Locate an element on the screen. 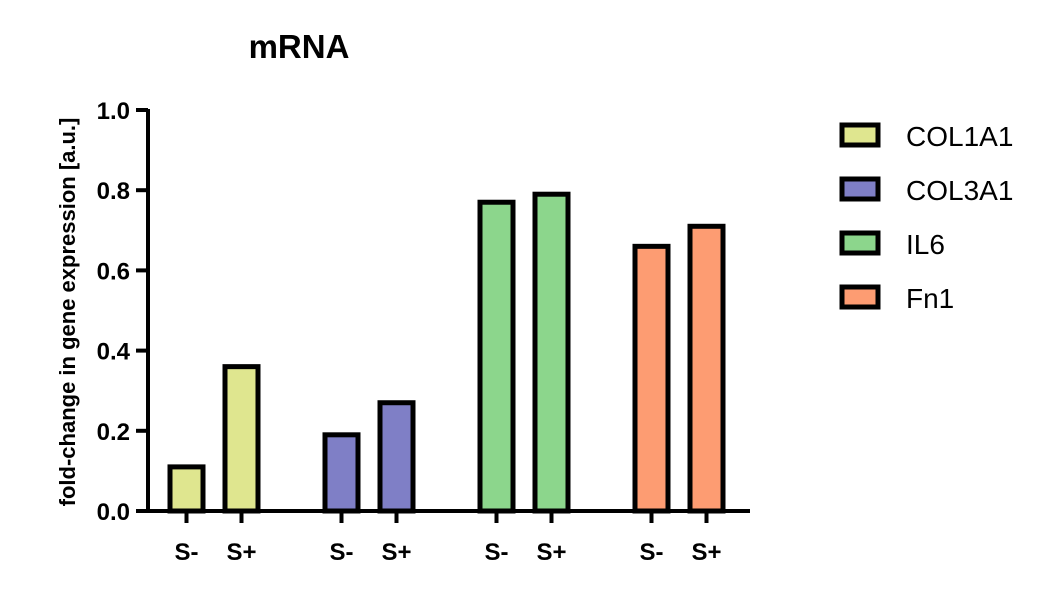 Image resolution: width=1048 pixels, height=612 pixels. y-tick-label: 0.4 is located at coordinates (114, 352).